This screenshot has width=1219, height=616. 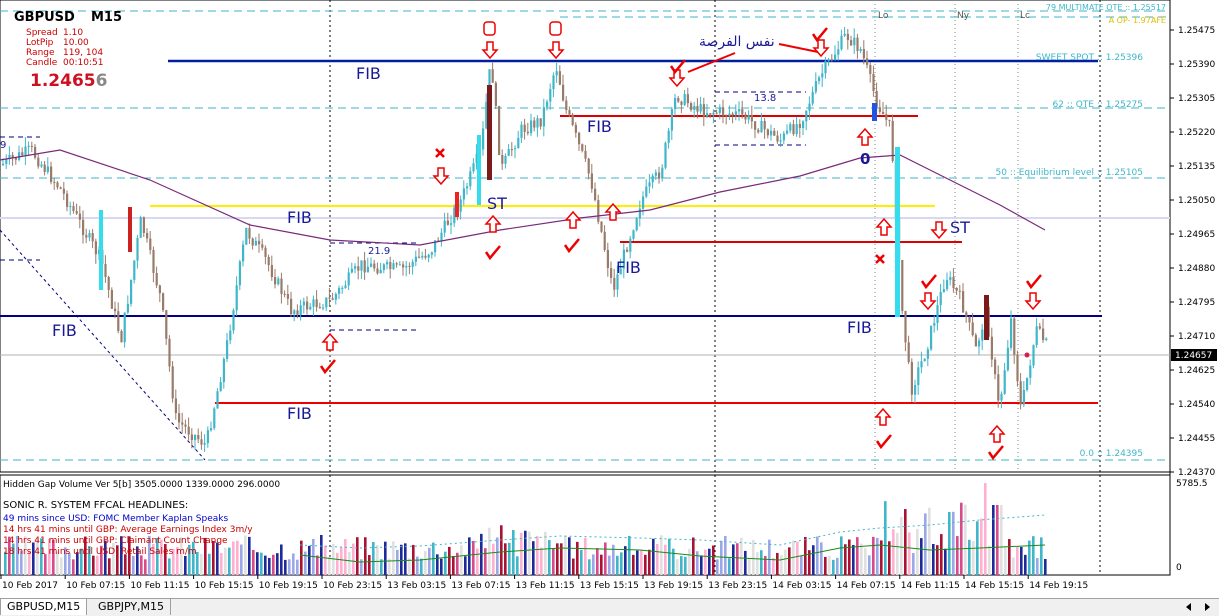 What do you see at coordinates (609, 607) in the screenshot?
I see `chart-tabs: GBPUSD,M15 GBPJPY,M15` at bounding box center [609, 607].